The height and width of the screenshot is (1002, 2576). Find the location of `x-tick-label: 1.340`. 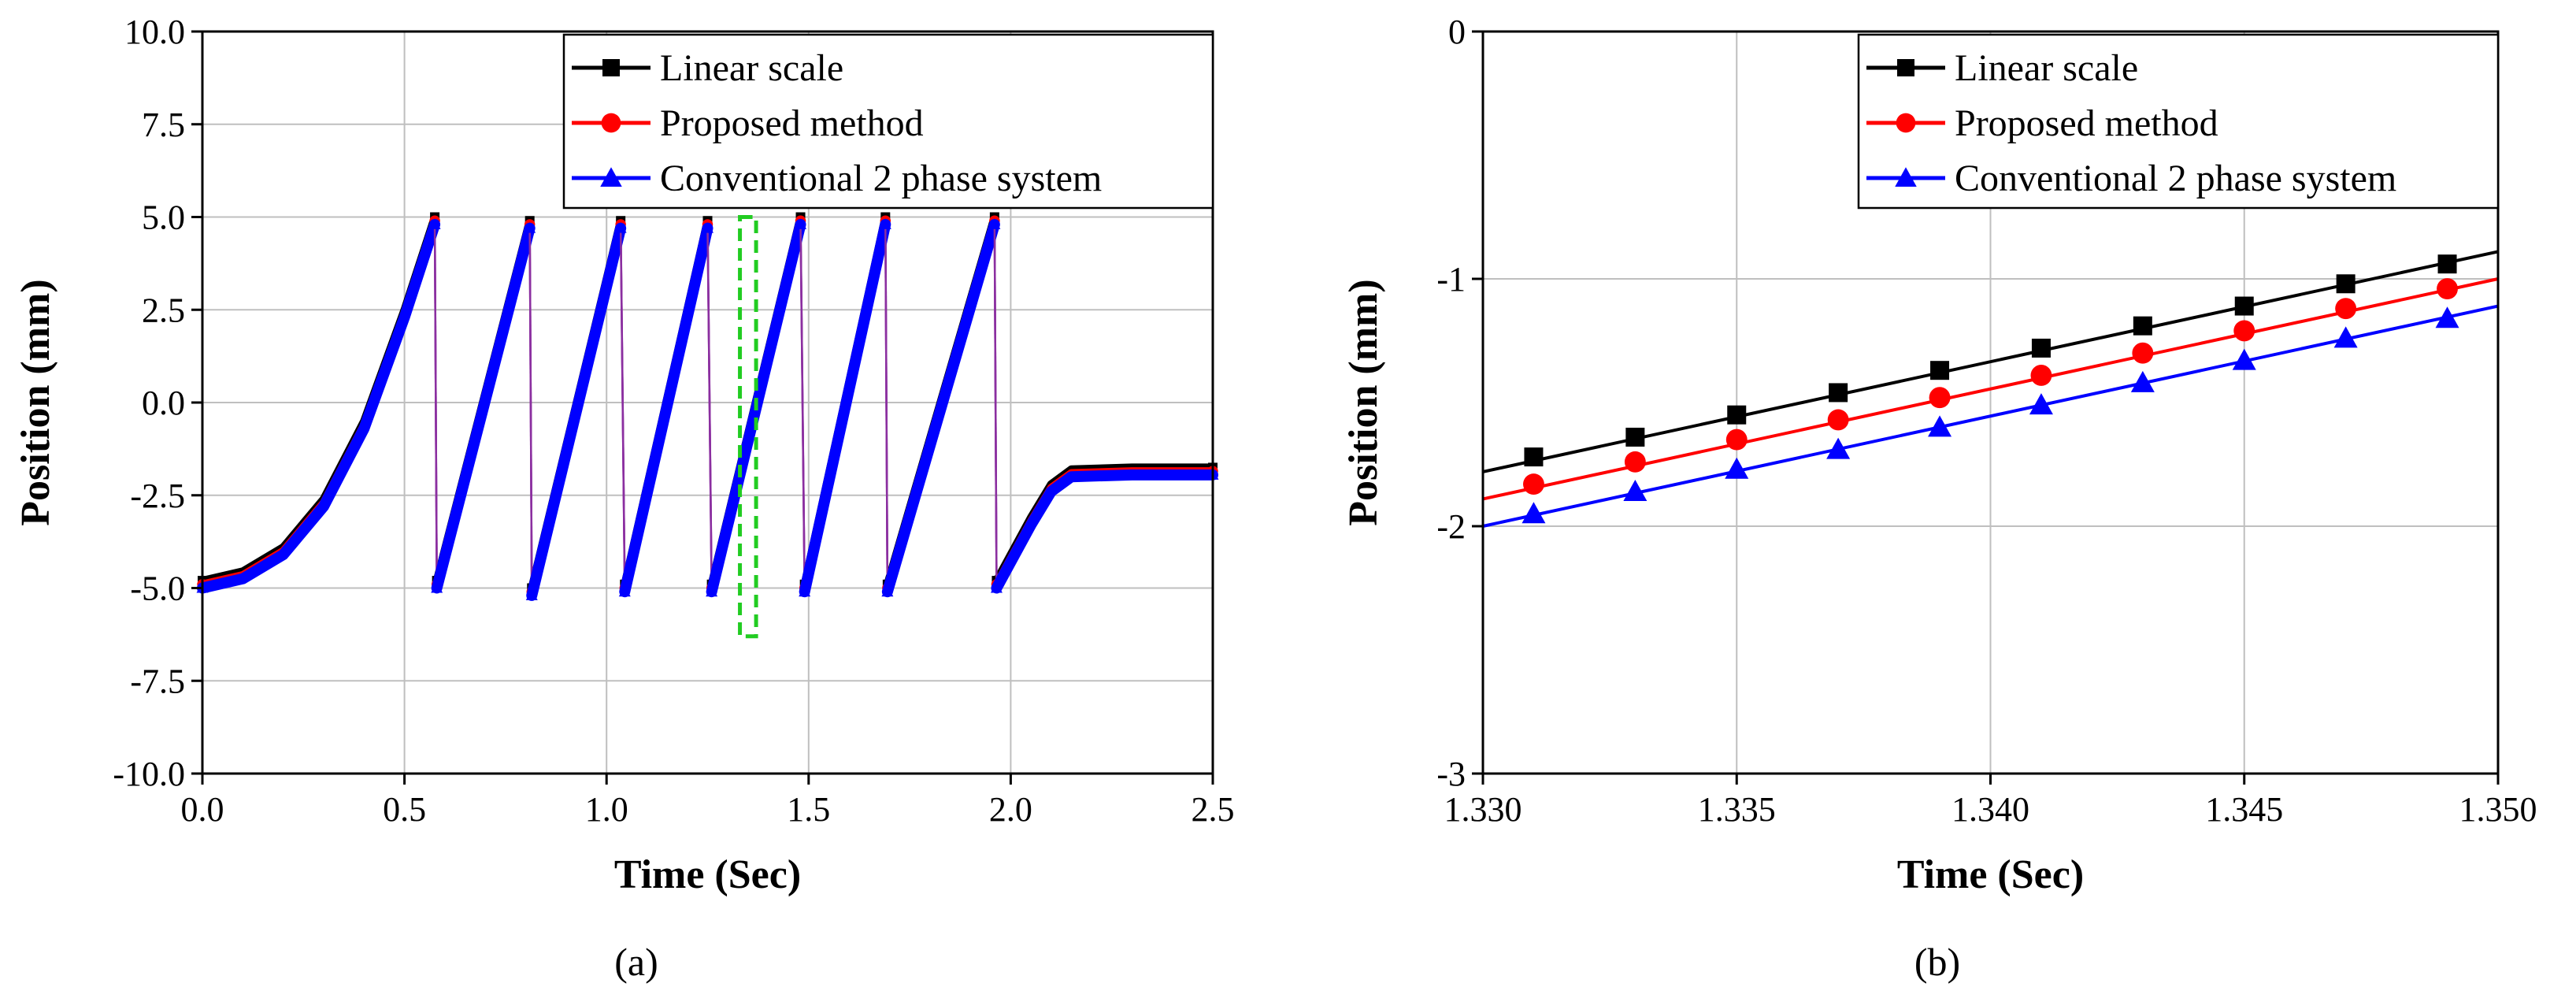

x-tick-label: 1.340 is located at coordinates (1990, 809).